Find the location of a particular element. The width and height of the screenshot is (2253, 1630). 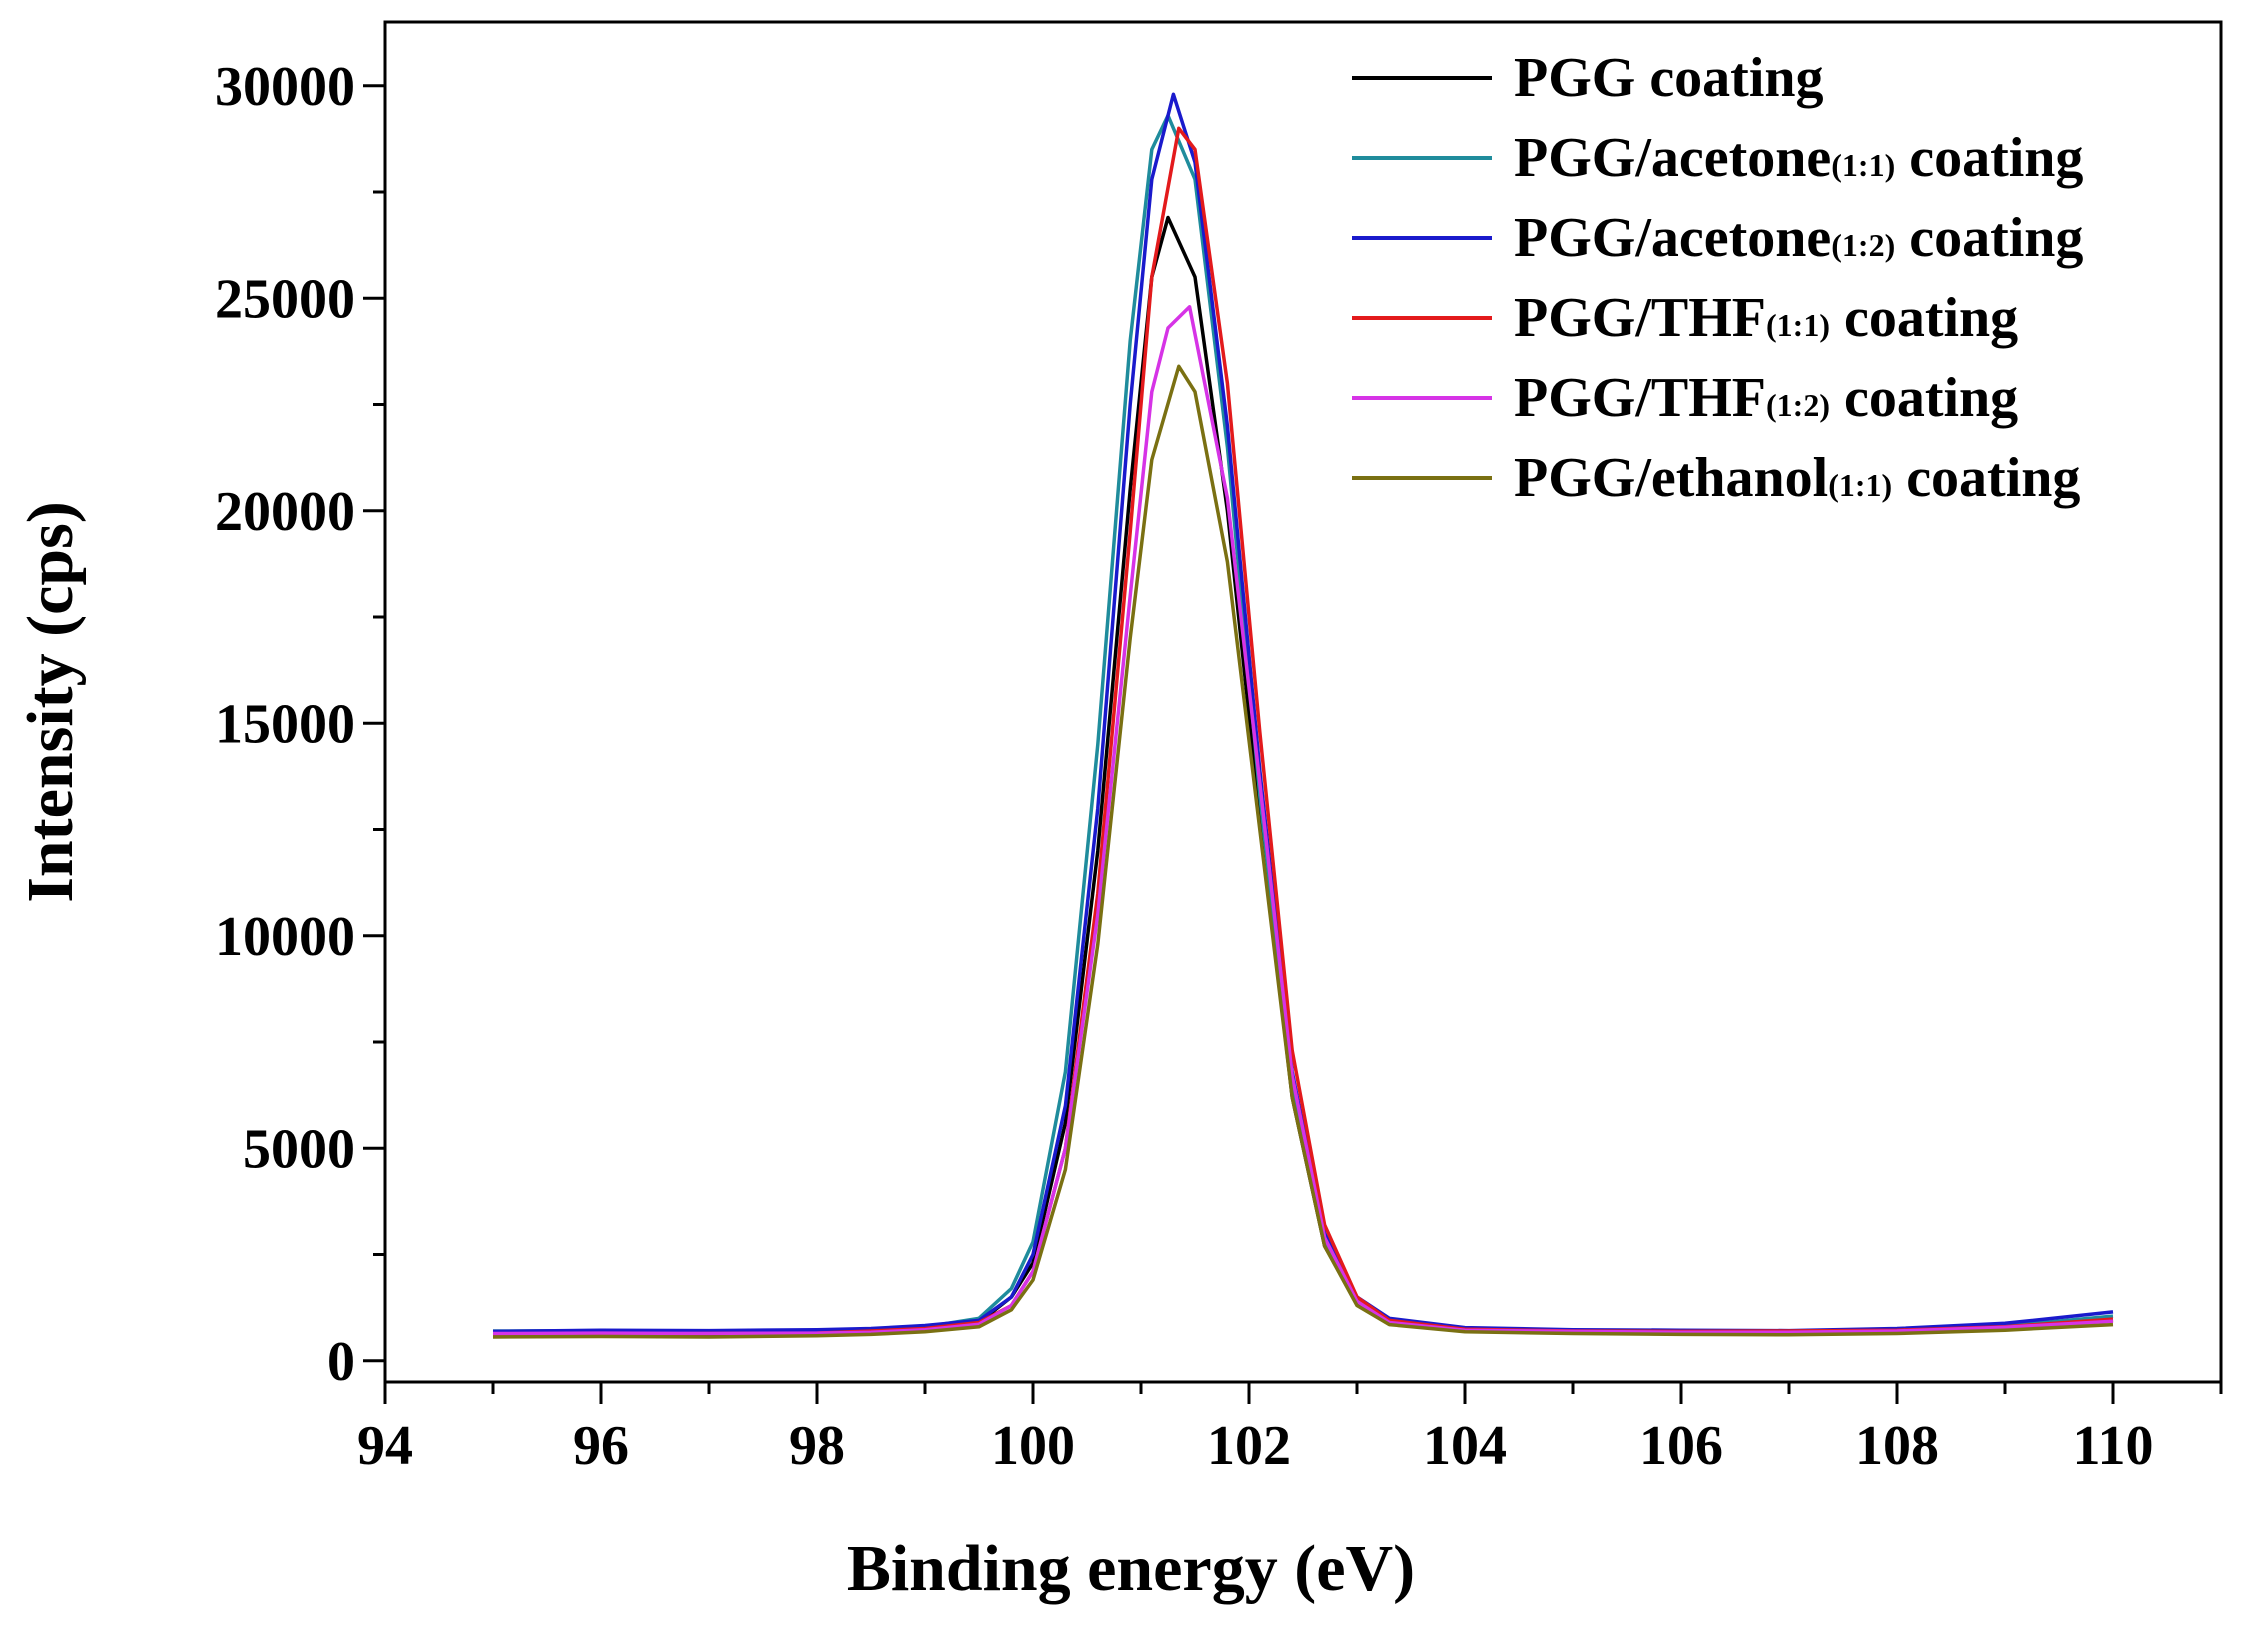

legend-label: PGG/acetone(1:2) coating is located at coordinates (1798, 238).